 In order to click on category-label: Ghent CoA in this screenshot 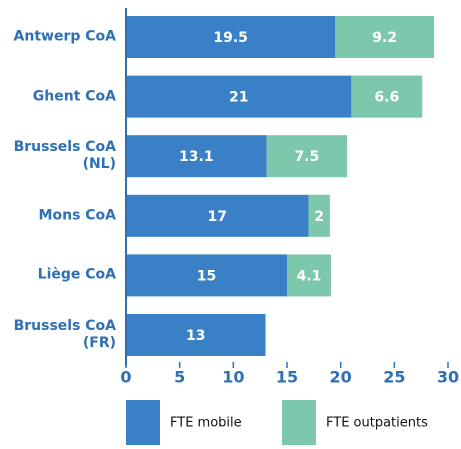, I will do `click(74, 96)`.